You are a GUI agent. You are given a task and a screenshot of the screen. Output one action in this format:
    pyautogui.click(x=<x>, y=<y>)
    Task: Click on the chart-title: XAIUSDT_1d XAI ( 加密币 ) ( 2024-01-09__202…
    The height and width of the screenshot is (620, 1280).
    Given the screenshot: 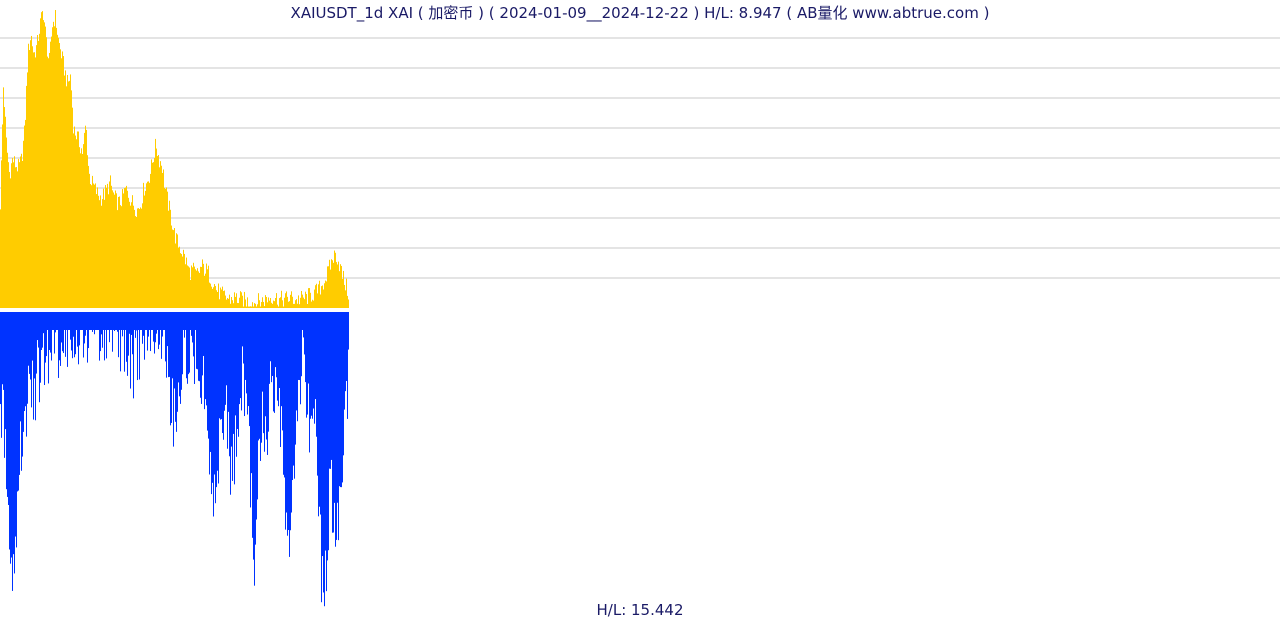 What is the action you would take?
    pyautogui.click(x=640, y=13)
    